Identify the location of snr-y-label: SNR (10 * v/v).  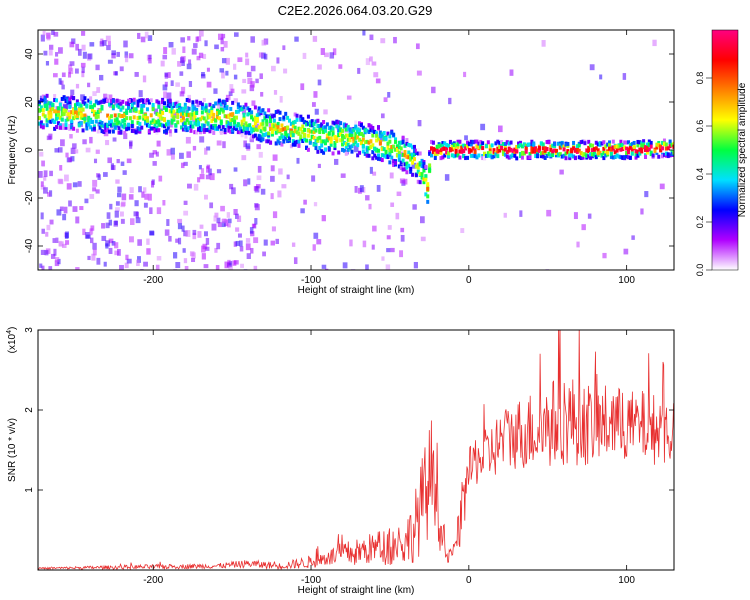
(12, 450).